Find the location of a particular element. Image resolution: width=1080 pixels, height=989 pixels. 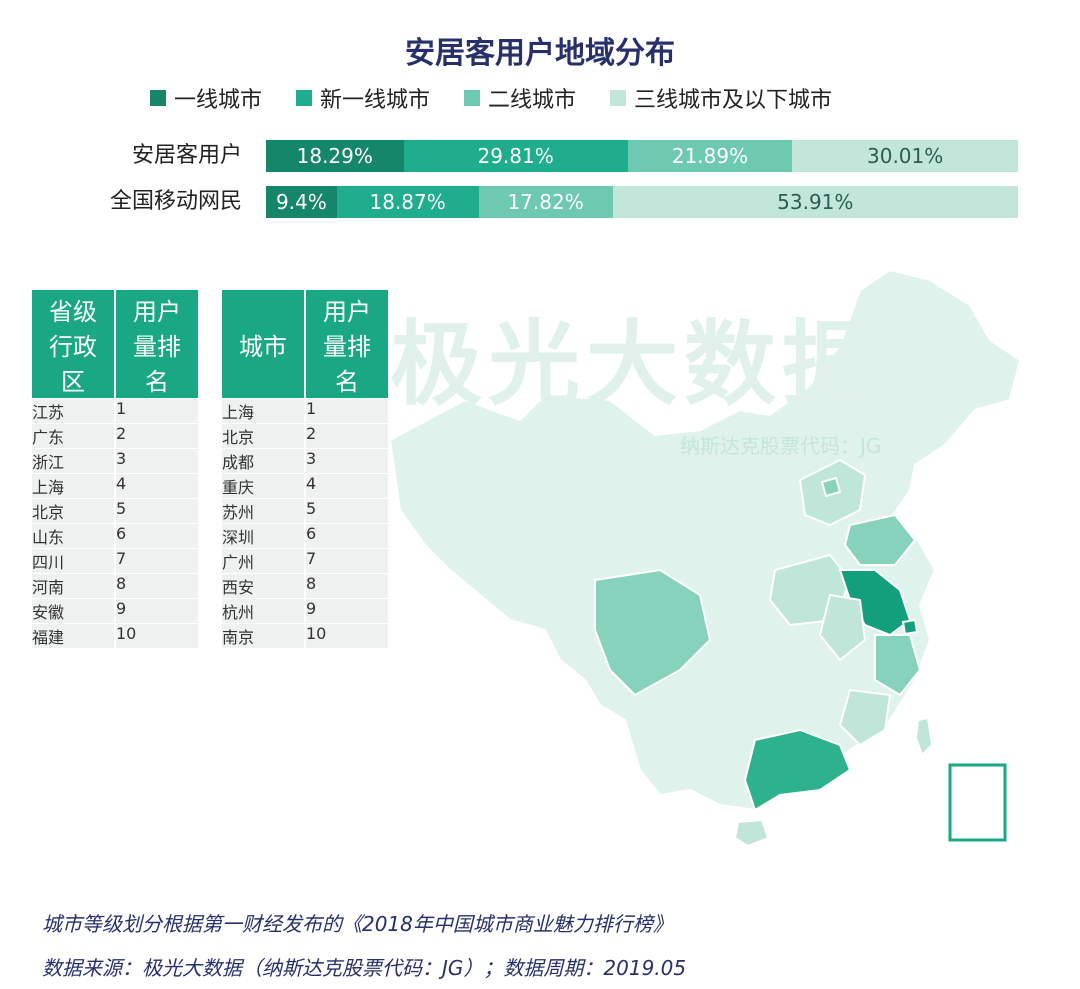

watermark-subtext: 纳斯达克股票代码：JG is located at coordinates (781, 446).